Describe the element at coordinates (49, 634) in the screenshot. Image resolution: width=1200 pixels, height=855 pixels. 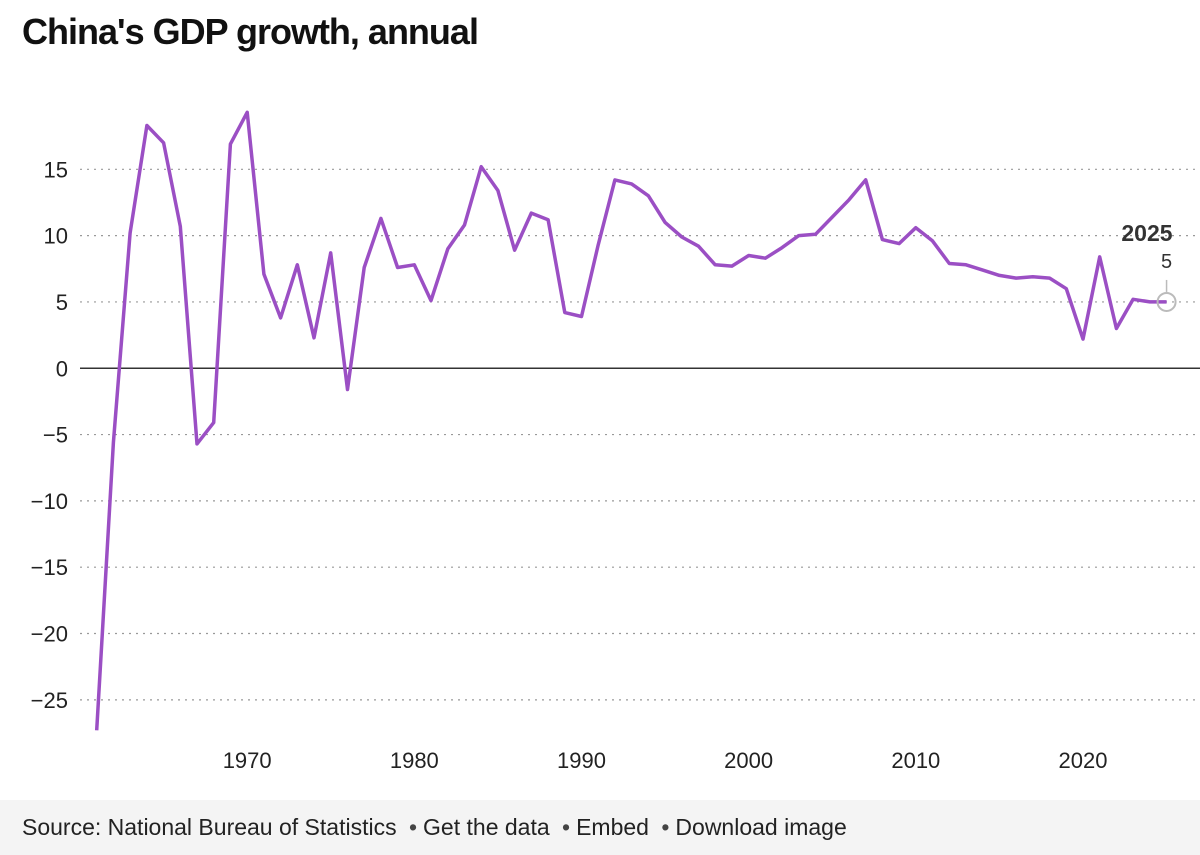
I see `y-tick-label: −20` at that location.